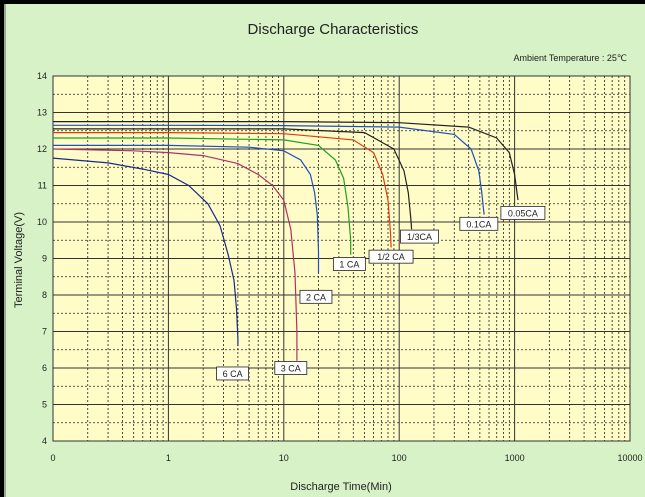 This screenshot has width=645, height=497. I want to click on curve-label-text: 1/2 CA, so click(391, 257).